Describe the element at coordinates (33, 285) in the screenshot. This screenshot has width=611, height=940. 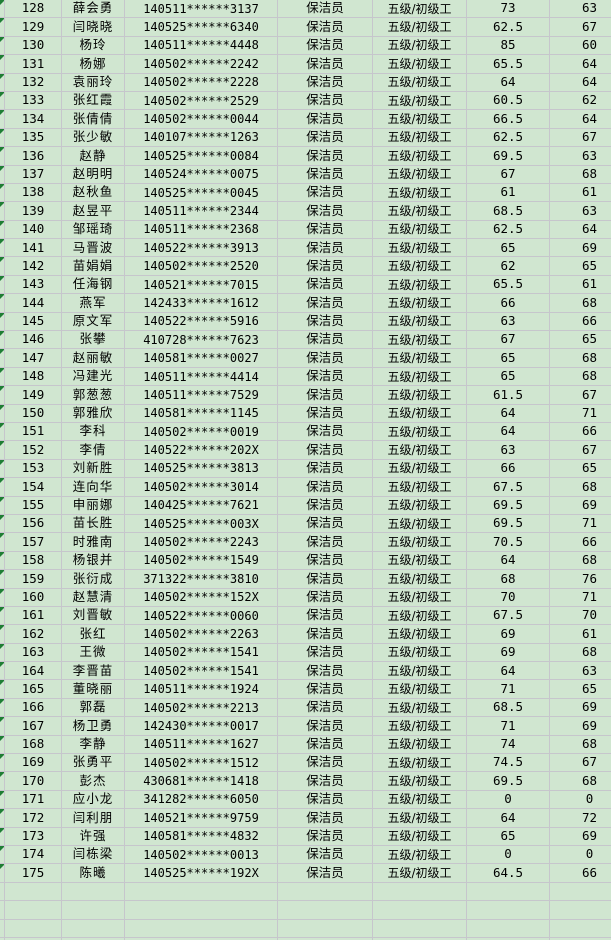
I see `cell-seq: 143` at that location.